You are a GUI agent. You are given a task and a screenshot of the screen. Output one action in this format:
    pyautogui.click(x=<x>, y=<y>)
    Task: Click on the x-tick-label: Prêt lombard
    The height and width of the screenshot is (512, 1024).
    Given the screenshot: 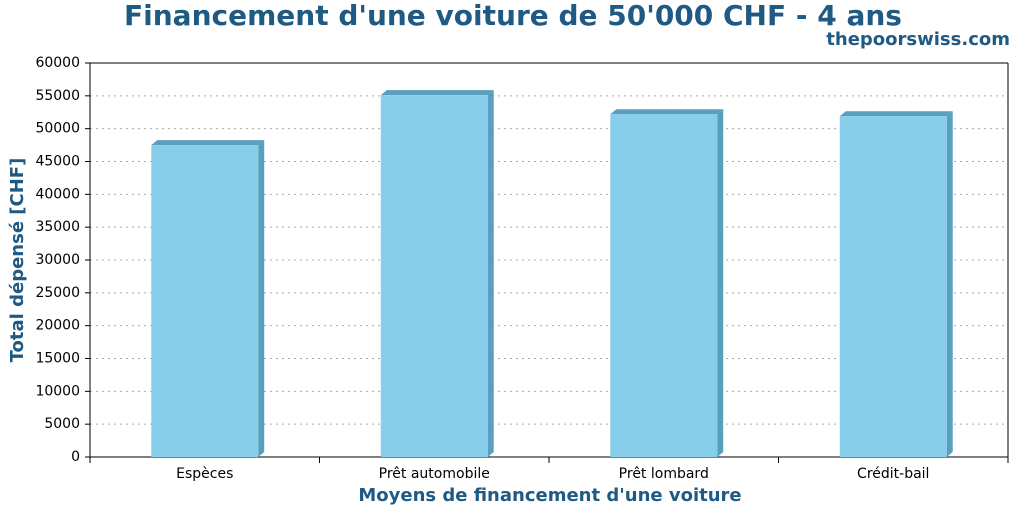 What is the action you would take?
    pyautogui.click(x=664, y=474)
    